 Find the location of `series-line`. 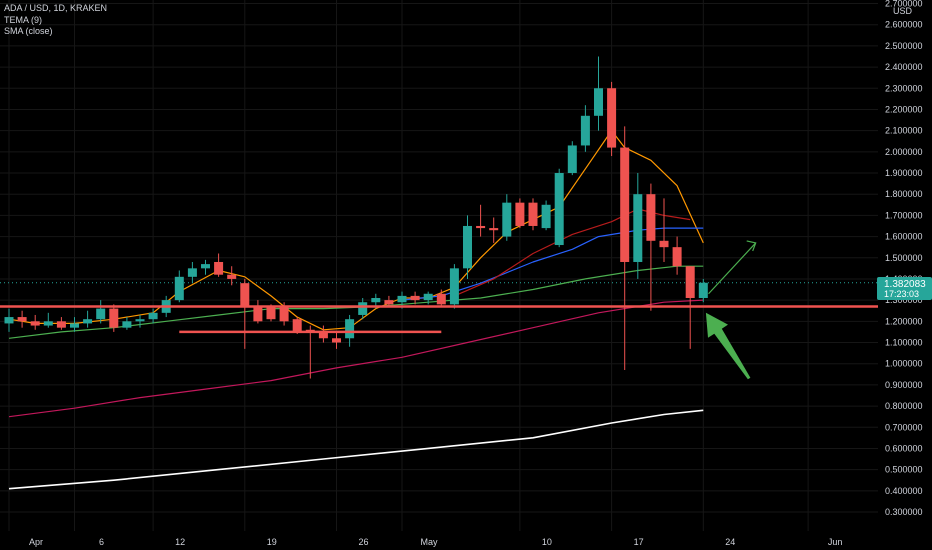

series-line is located at coordinates (572, 252).